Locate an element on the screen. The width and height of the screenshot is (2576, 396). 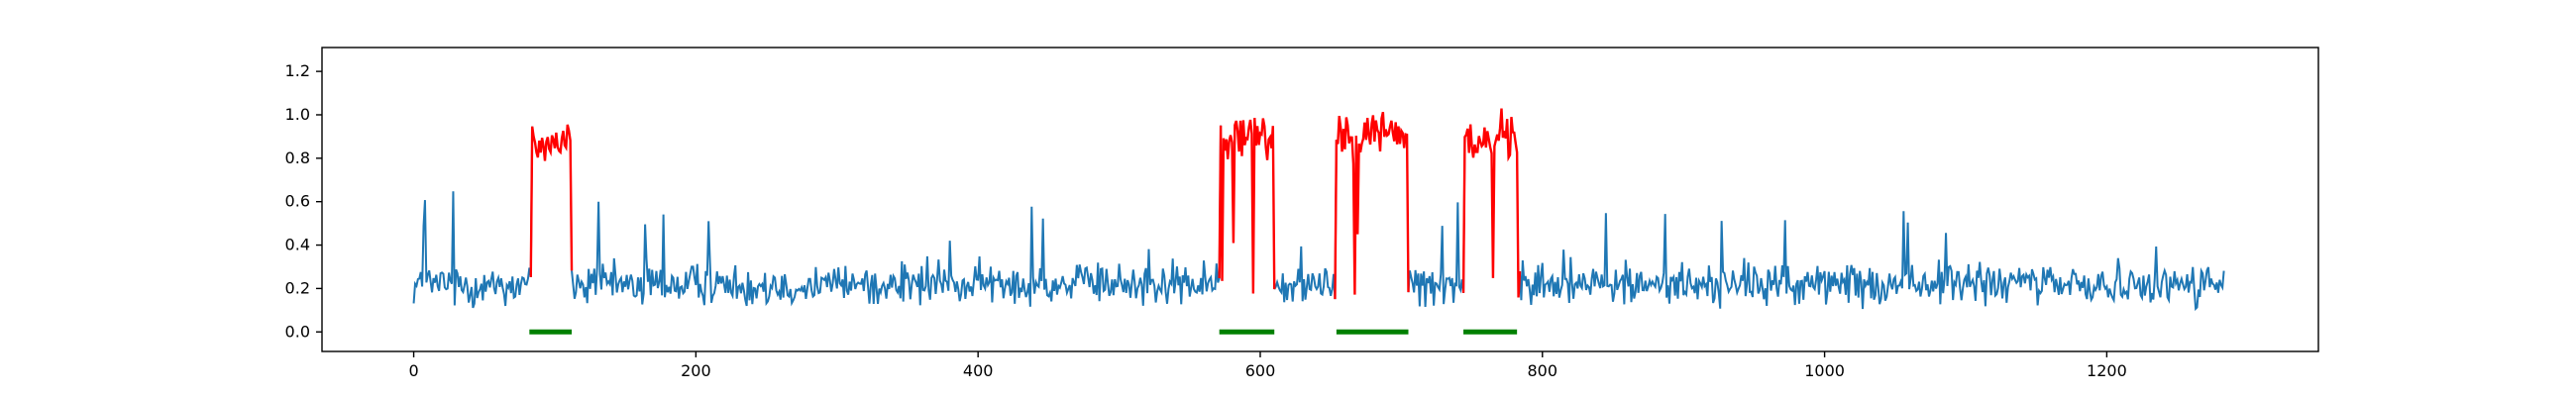
y-tick-label: 0.6 is located at coordinates (297, 201).